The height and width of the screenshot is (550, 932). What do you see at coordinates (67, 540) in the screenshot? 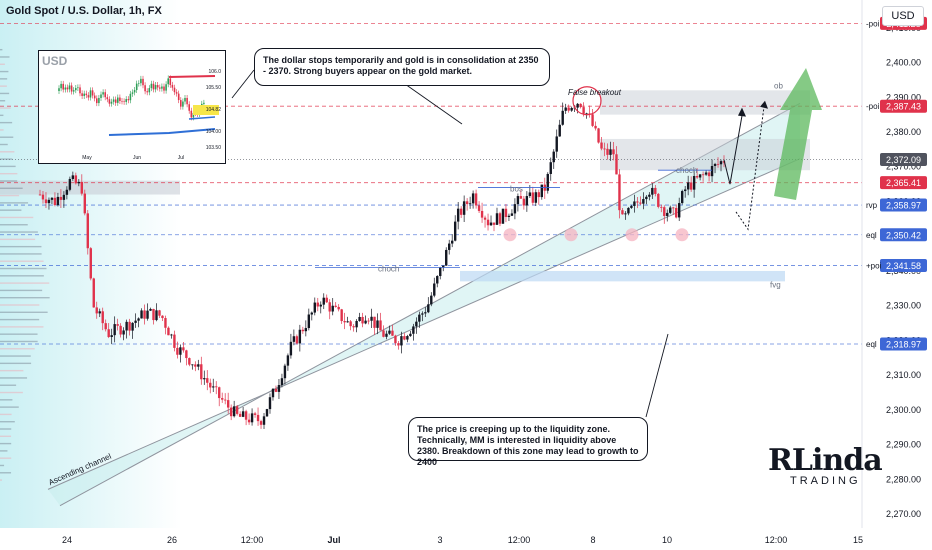
I see `x-tick-0: 24` at bounding box center [67, 540].